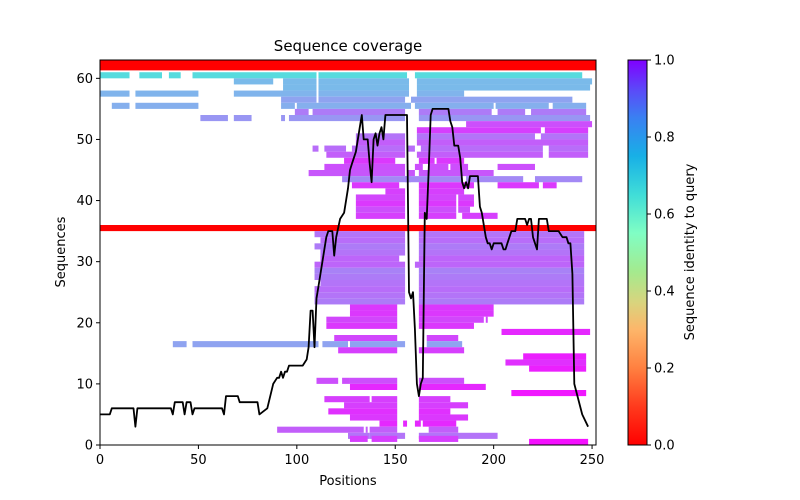 The width and height of the screenshot is (800, 500). I want to click on colorbar-ticks: 0.0 0.2 0.4 0.6 0.8 1.0, so click(661, 254).